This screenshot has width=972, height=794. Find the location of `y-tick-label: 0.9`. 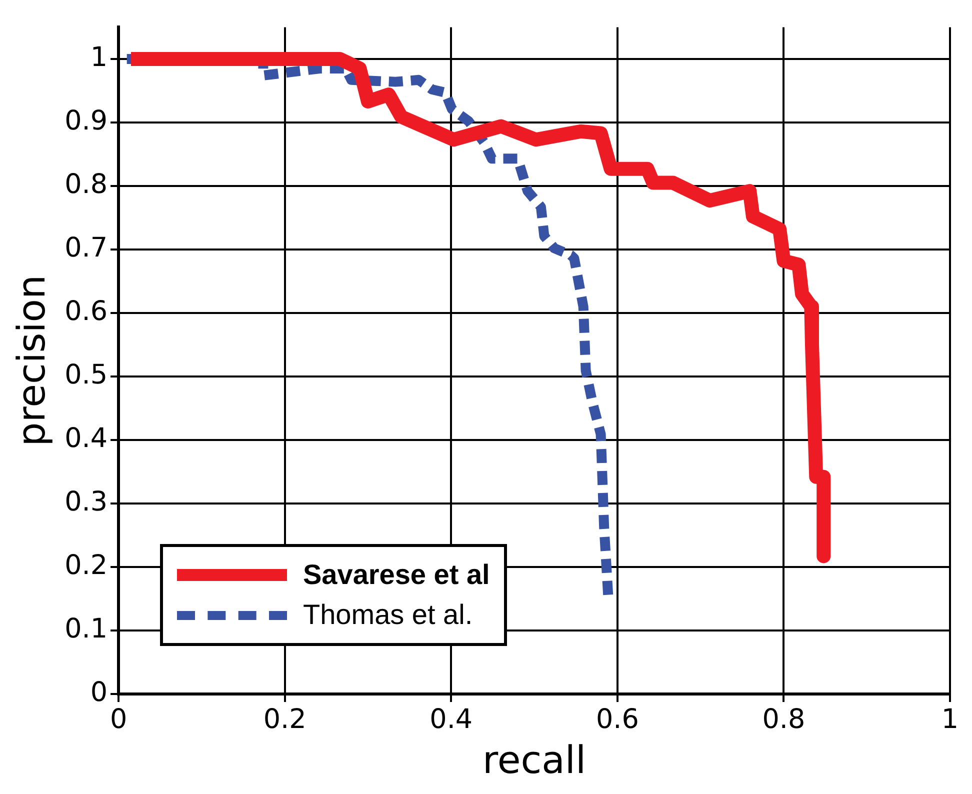

y-tick-label: 0.9 is located at coordinates (86, 120).